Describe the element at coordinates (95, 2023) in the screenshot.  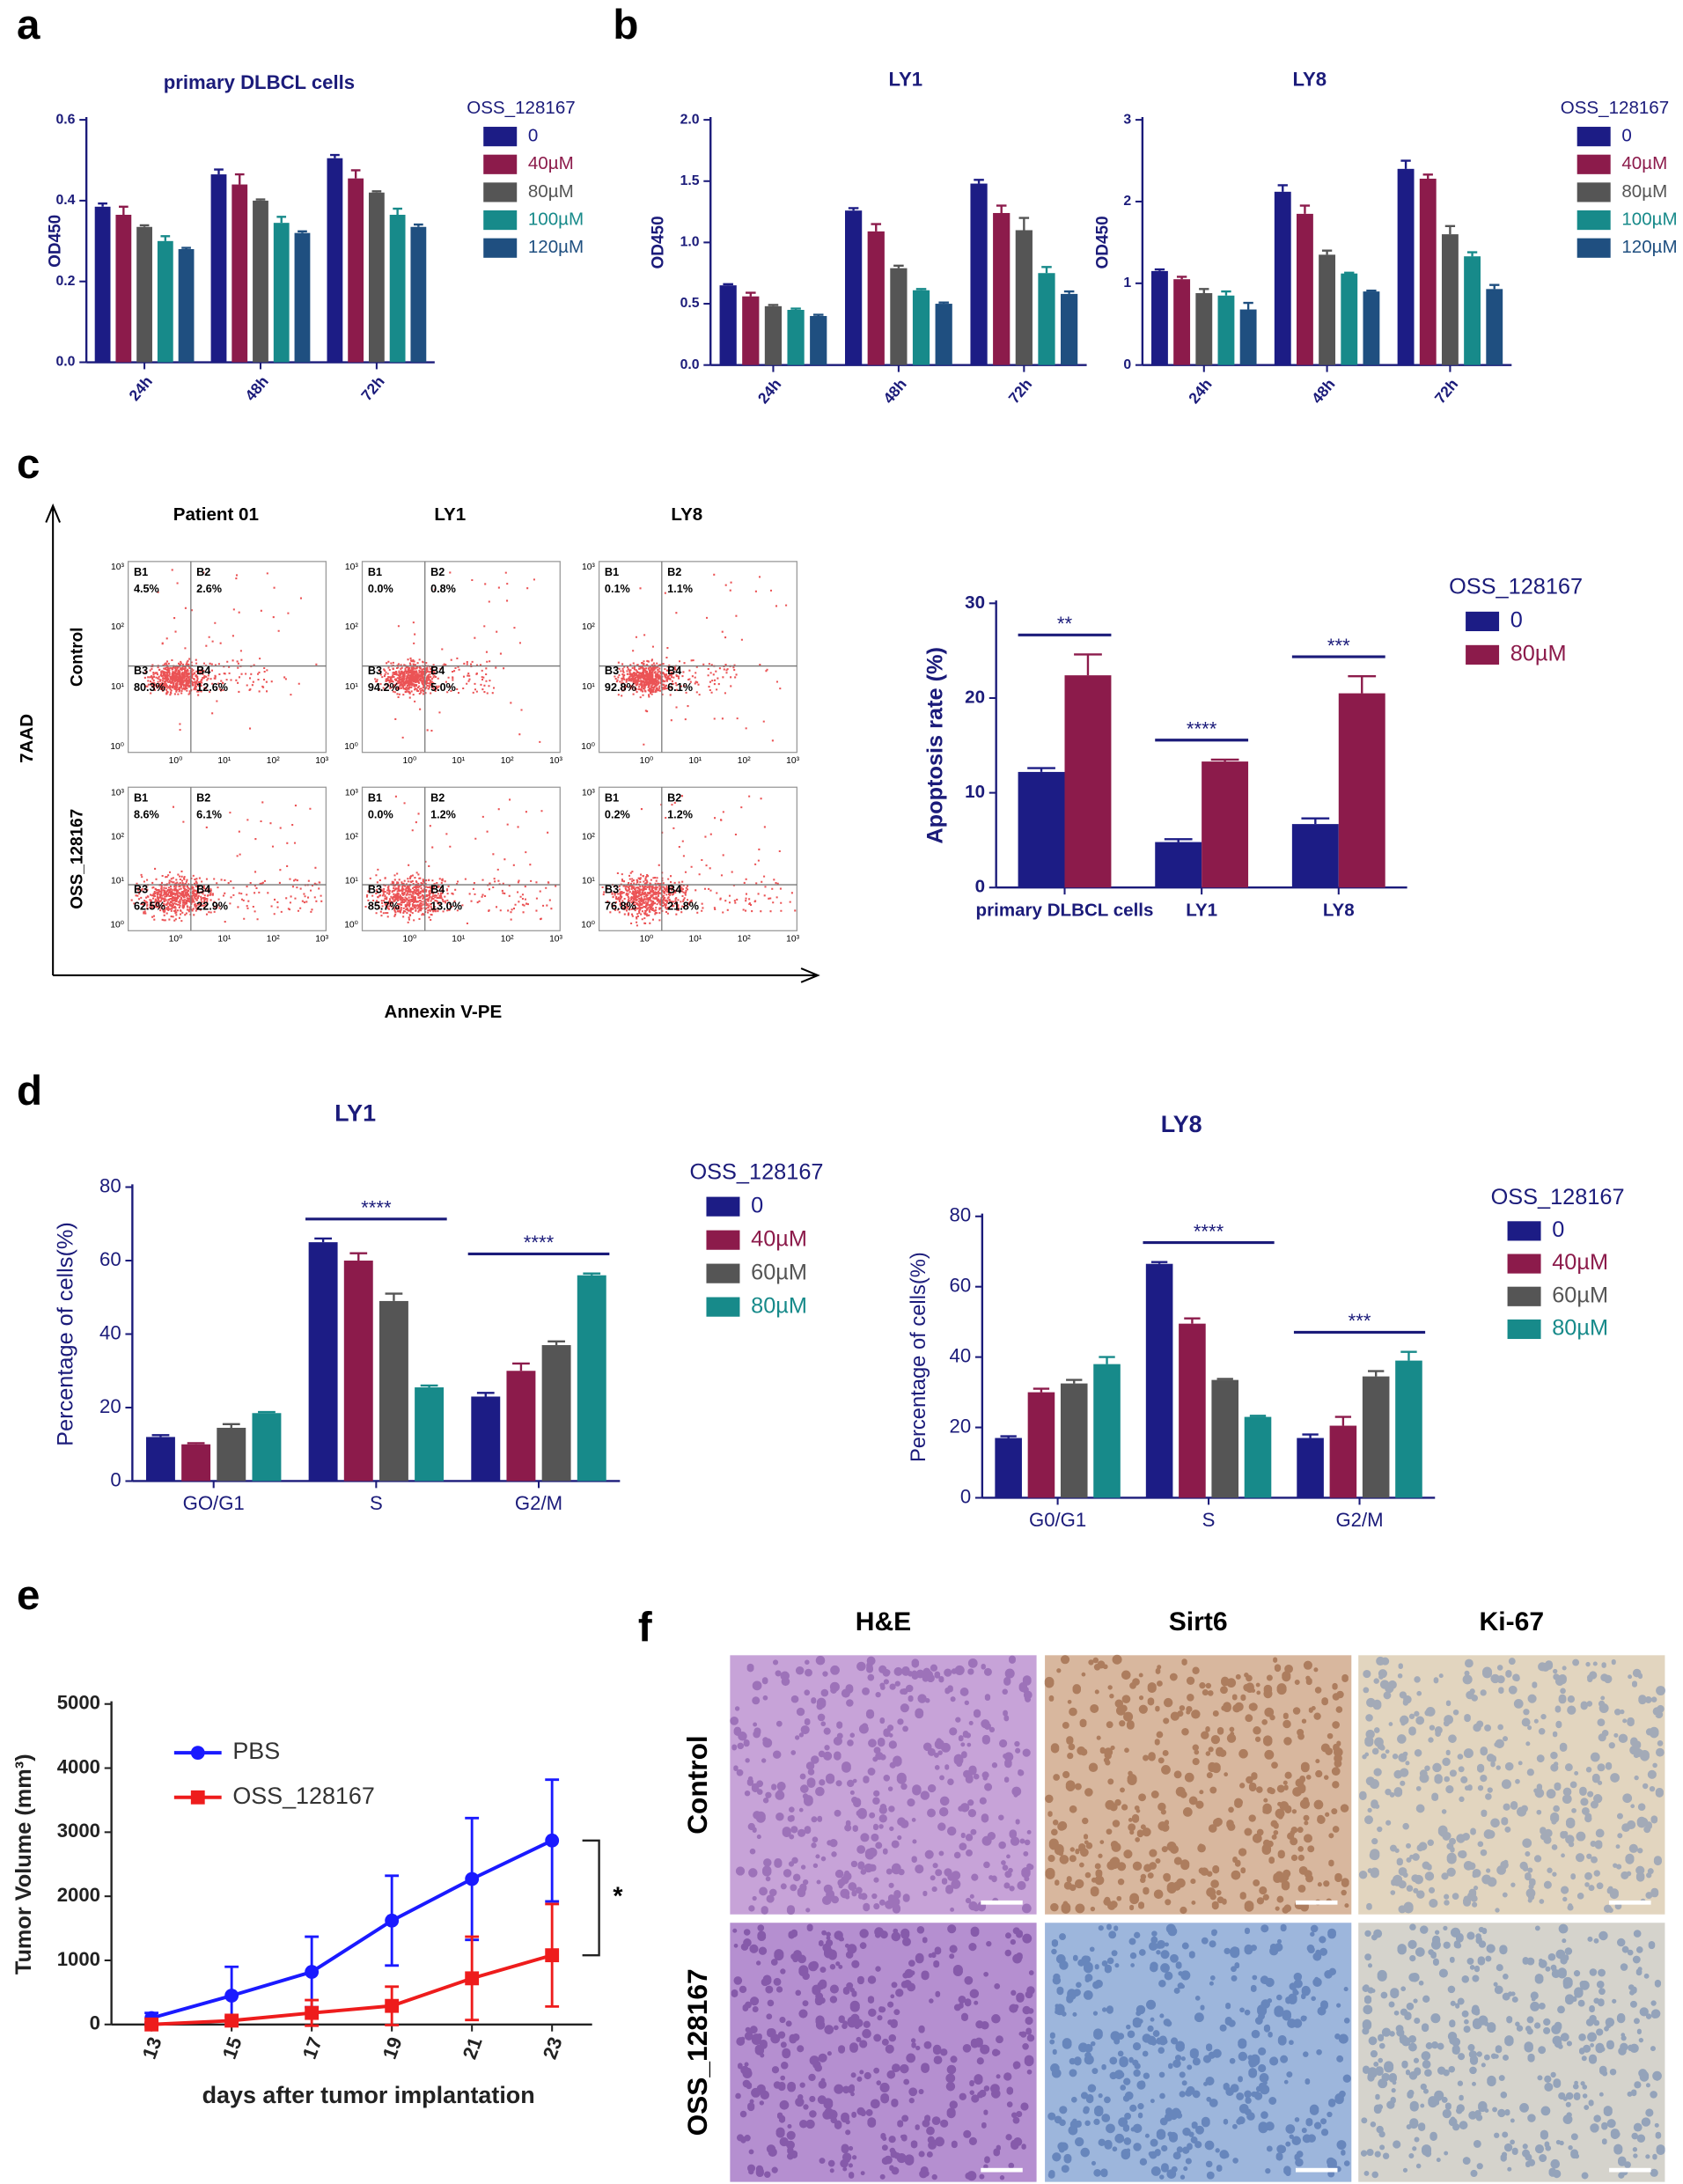
I see `y-tick-label: 0` at that location.